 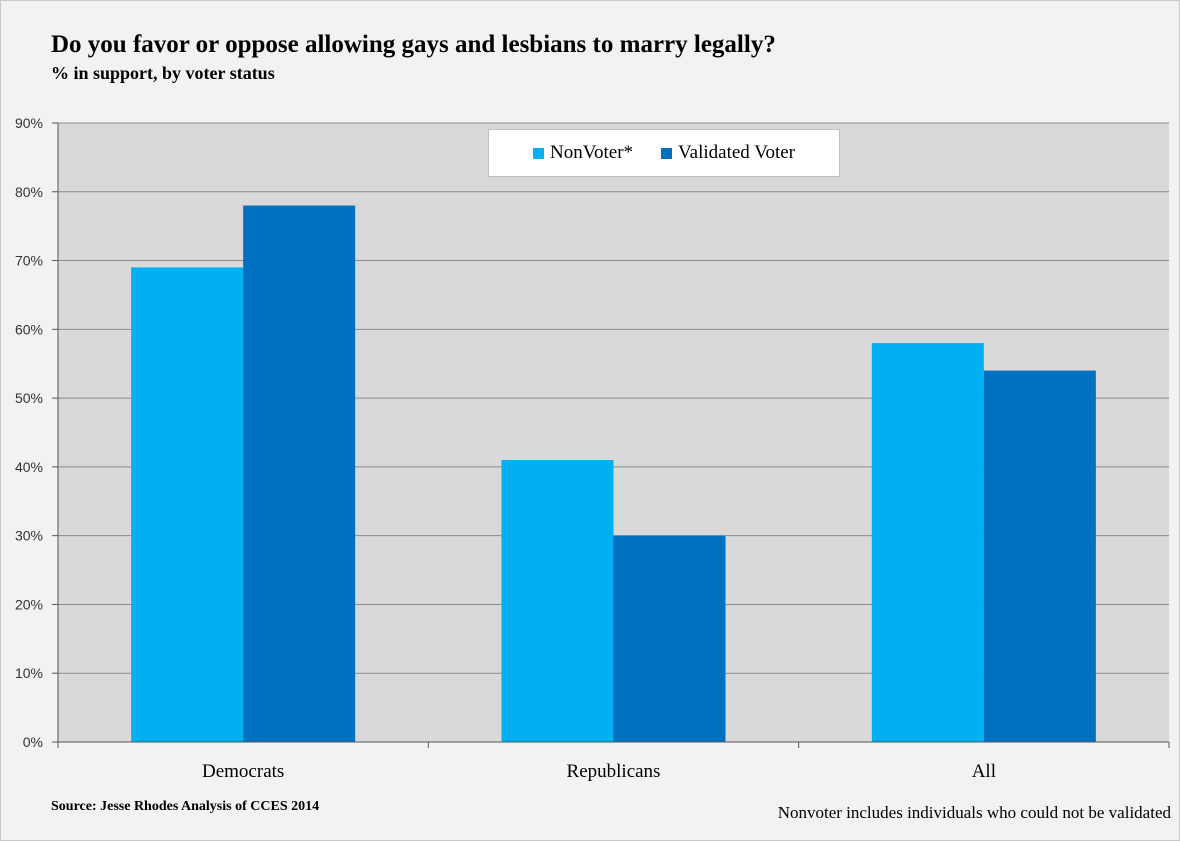 What do you see at coordinates (29, 398) in the screenshot?
I see `y-tick-label: 50%` at bounding box center [29, 398].